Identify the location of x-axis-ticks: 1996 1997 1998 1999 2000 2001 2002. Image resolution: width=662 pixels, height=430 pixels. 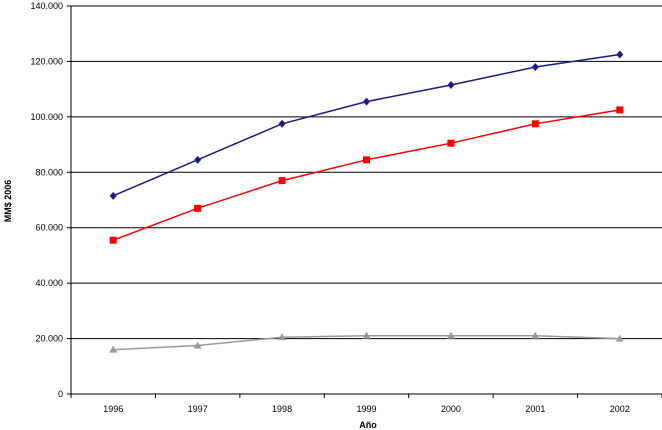
(366, 404).